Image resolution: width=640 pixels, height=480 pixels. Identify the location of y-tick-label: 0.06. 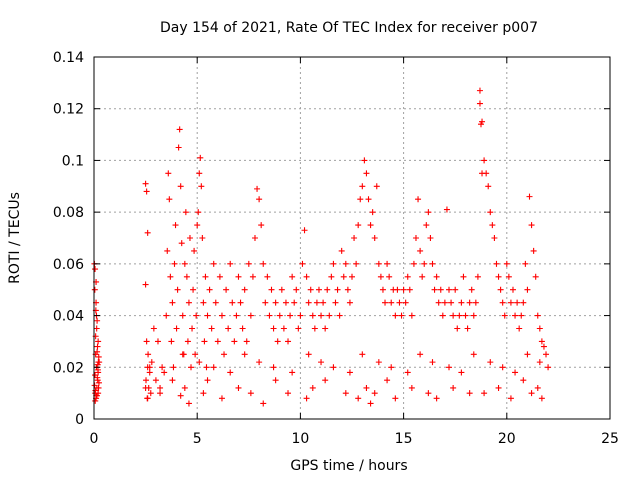
(68, 265).